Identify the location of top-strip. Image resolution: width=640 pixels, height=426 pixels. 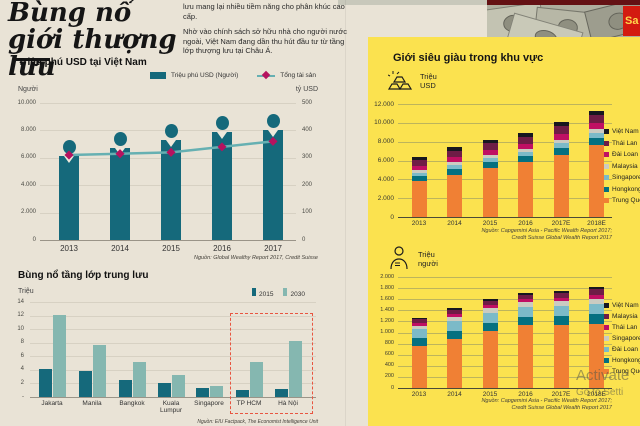
(414, 2).